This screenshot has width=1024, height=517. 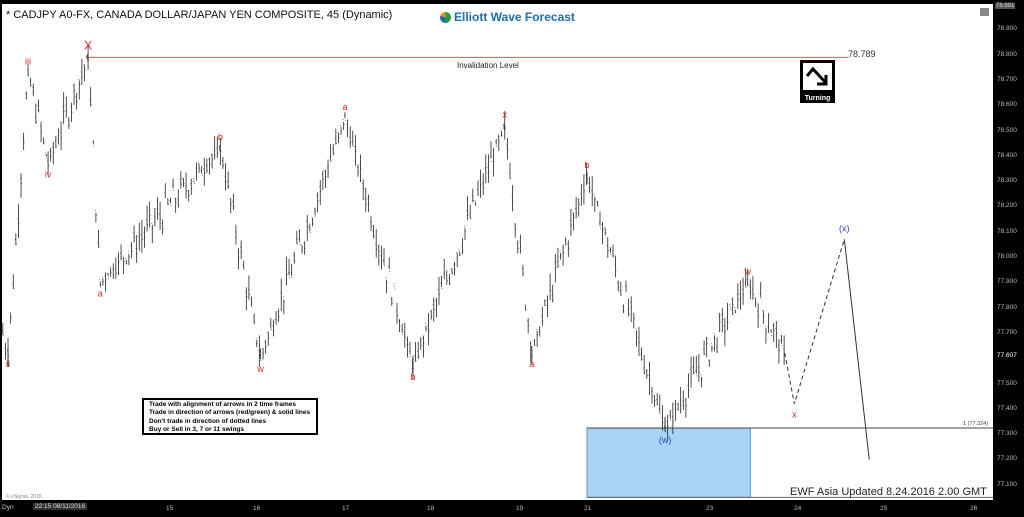 I want to click on y-tick-label: 78.000, so click(x=1007, y=256).